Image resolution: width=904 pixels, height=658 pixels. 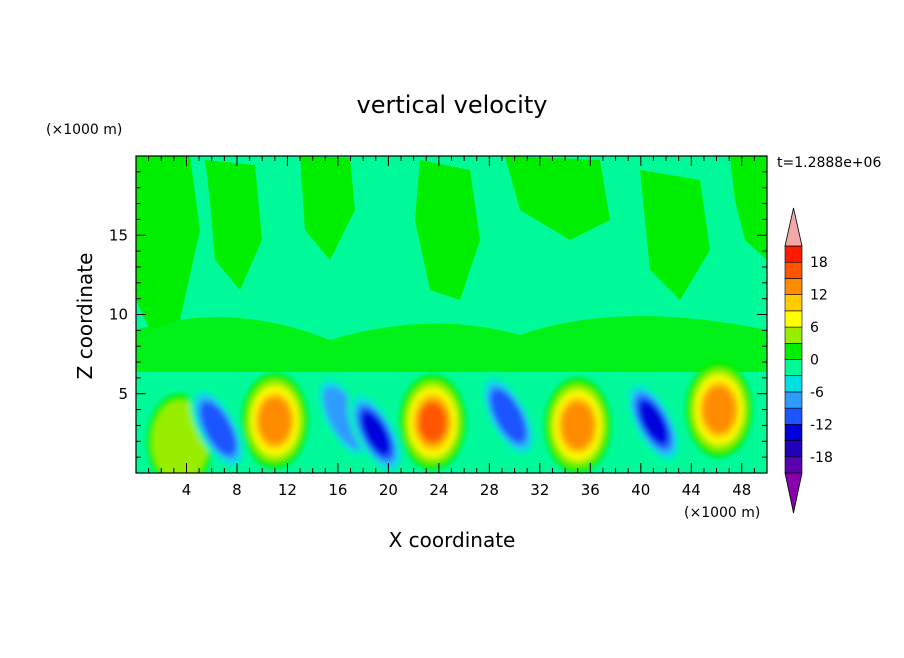 What do you see at coordinates (819, 263) in the screenshot?
I see `colorbar-tick-label: 18` at bounding box center [819, 263].